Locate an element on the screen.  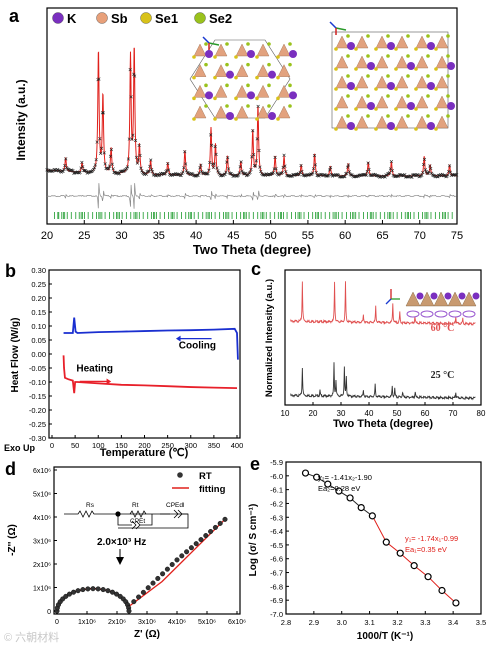
panel-label-e: e is located at coordinates (255, 464).